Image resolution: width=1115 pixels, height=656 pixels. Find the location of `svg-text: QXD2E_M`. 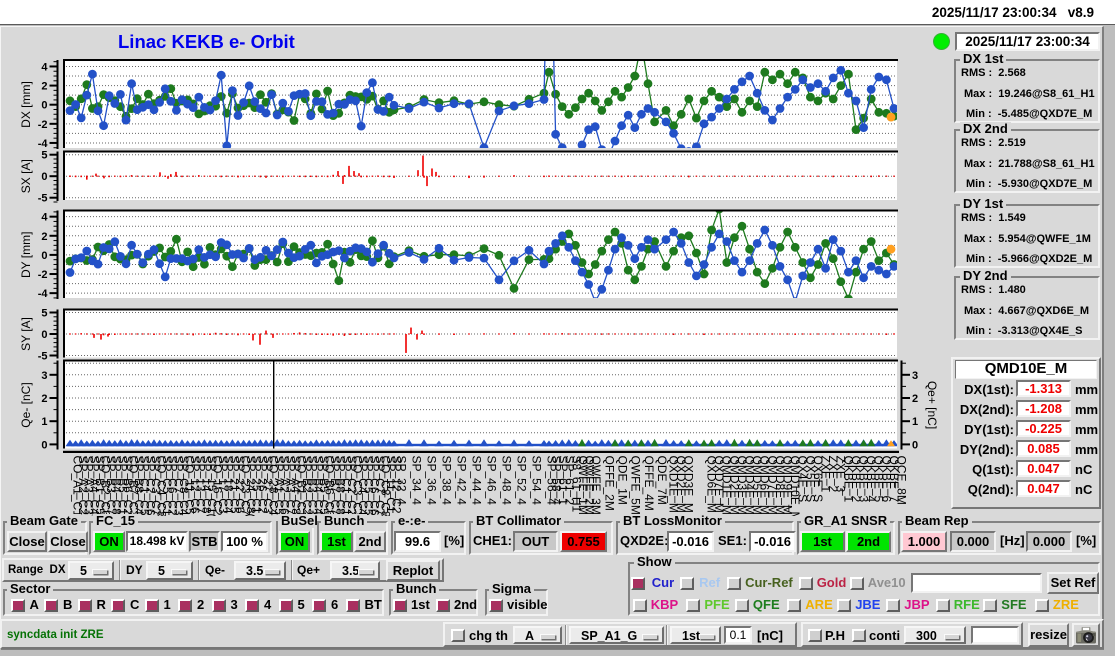

svg-text: QXD2E_M is located at coordinates (681, 484).